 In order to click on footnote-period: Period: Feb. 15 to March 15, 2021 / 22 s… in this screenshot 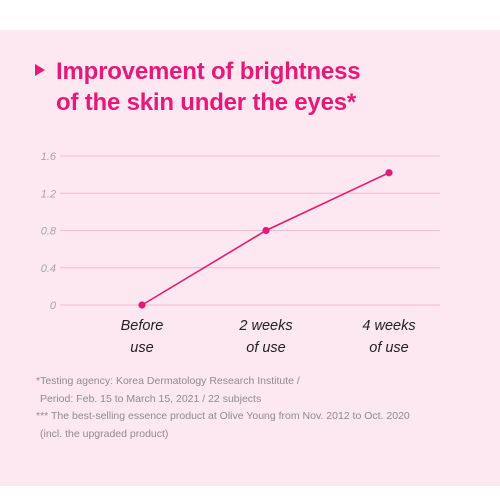, I will do `click(151, 398)`.